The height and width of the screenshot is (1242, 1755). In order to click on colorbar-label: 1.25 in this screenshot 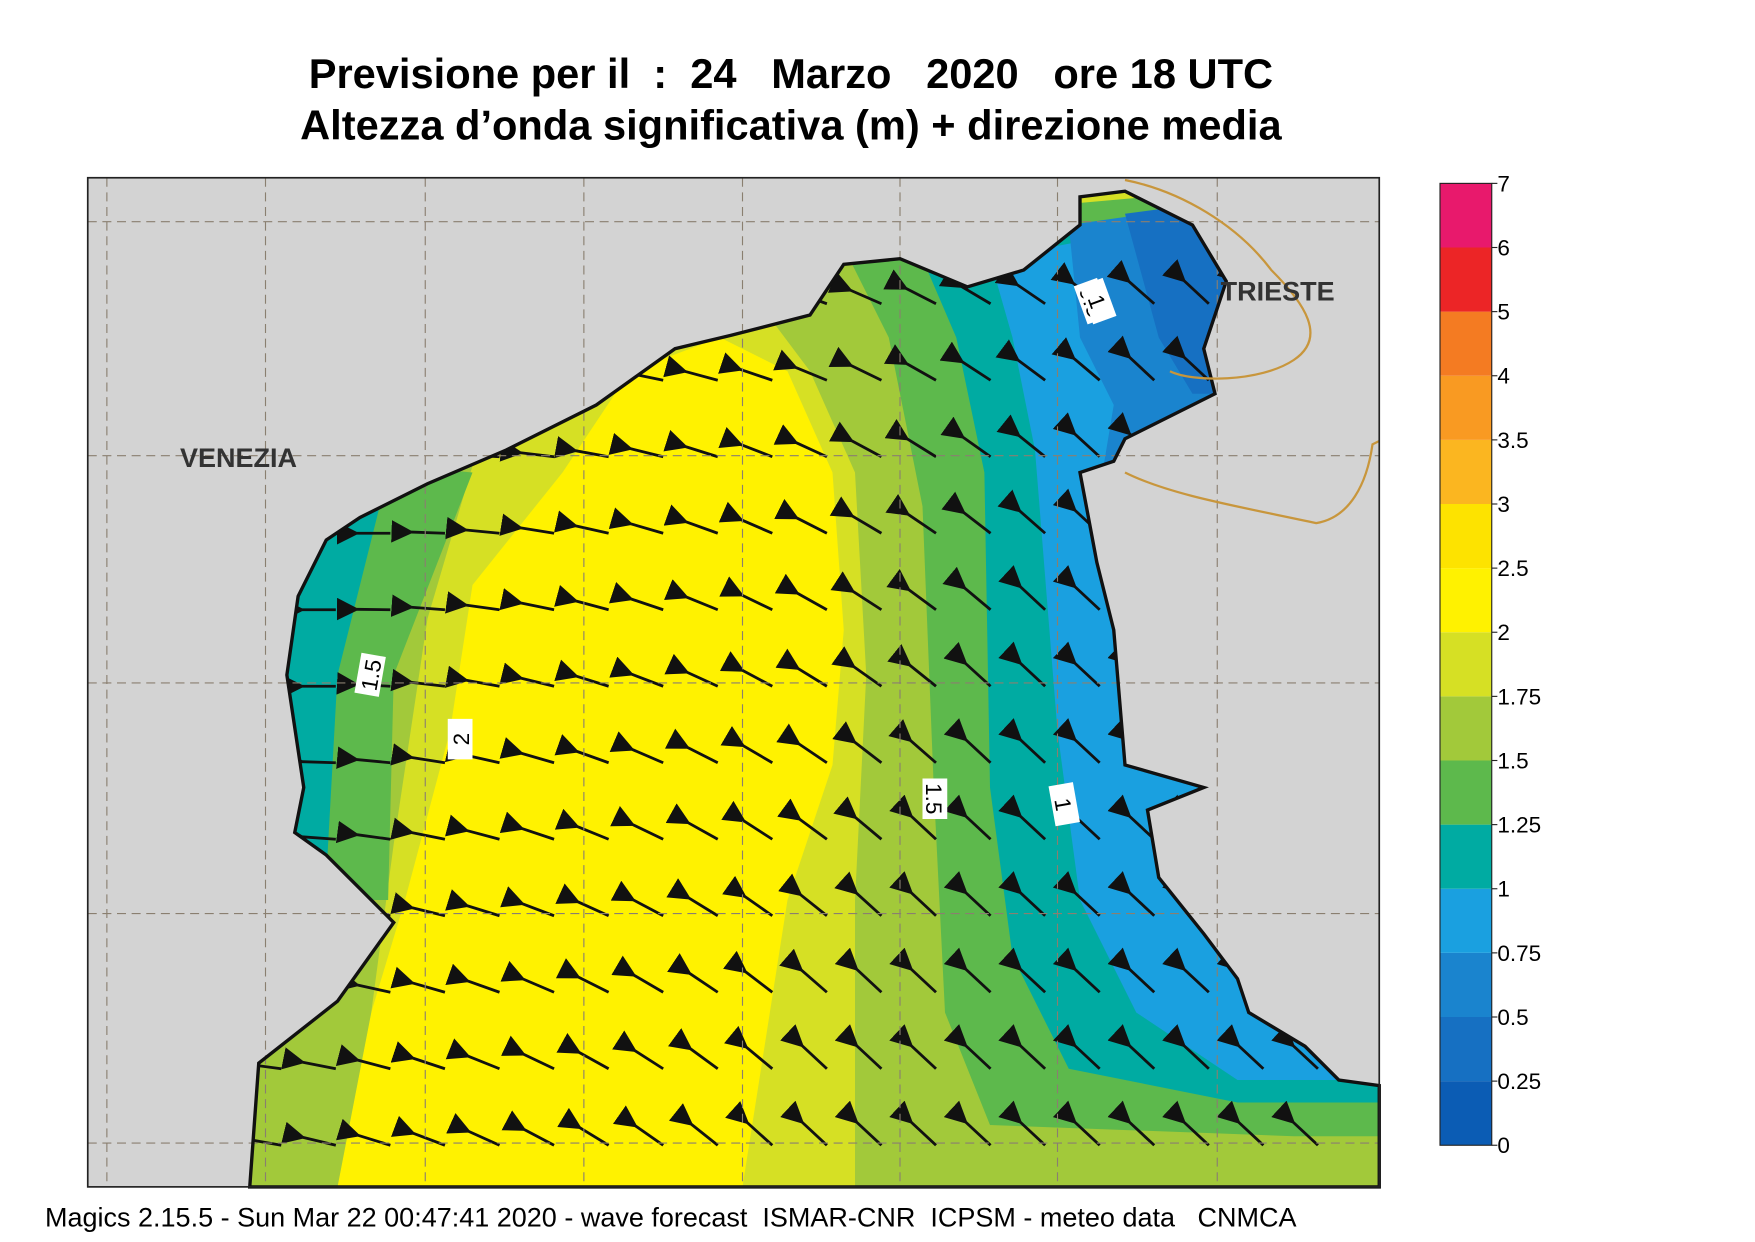, I will do `click(1519, 825)`.